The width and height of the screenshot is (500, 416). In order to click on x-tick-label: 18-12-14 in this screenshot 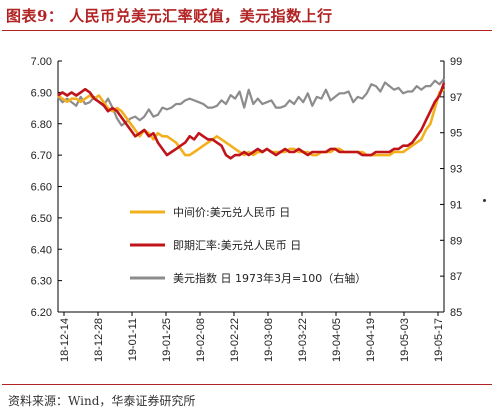, I will do `click(65, 340)`.